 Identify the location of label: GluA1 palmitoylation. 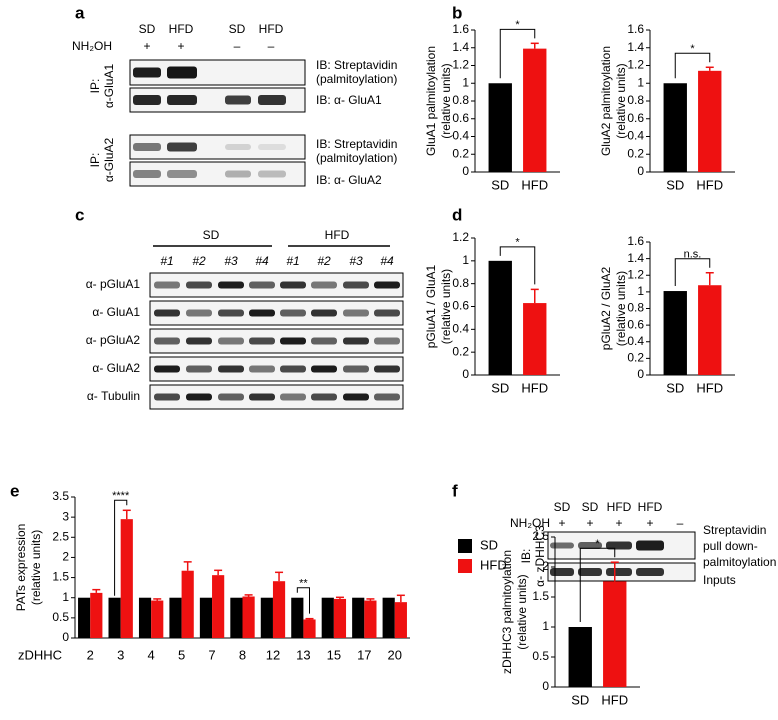
(431, 101).